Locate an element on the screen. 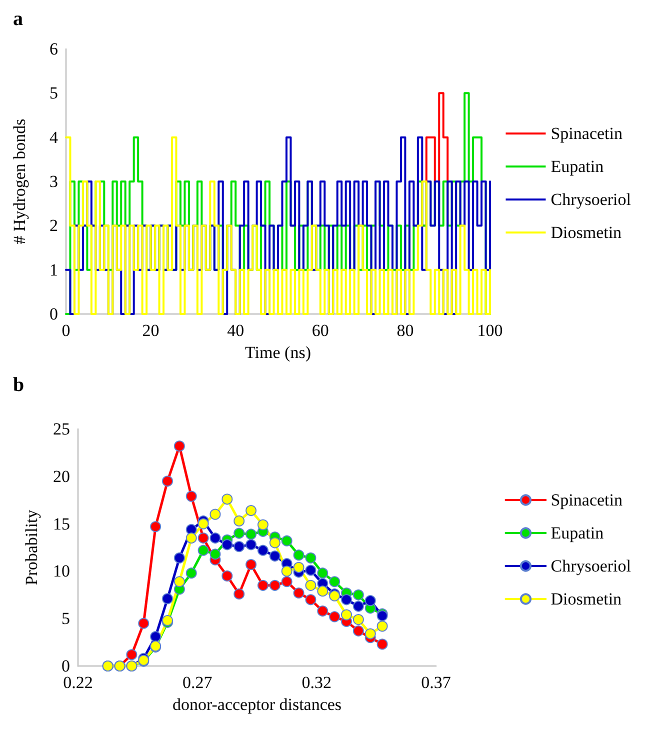 Image resolution: width=646 pixels, height=733 pixels. x-axis-title: donor-acceptor distances is located at coordinates (257, 704).